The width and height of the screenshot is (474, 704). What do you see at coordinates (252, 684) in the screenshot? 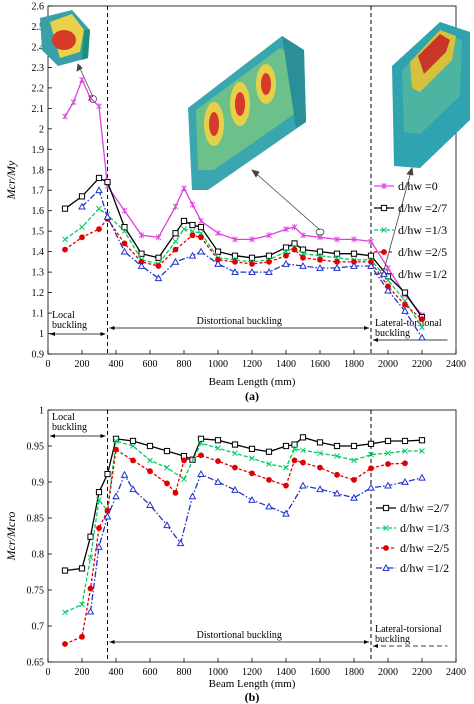
I see `x-axis-label-b: Beam Length (mm)` at bounding box center [252, 684].